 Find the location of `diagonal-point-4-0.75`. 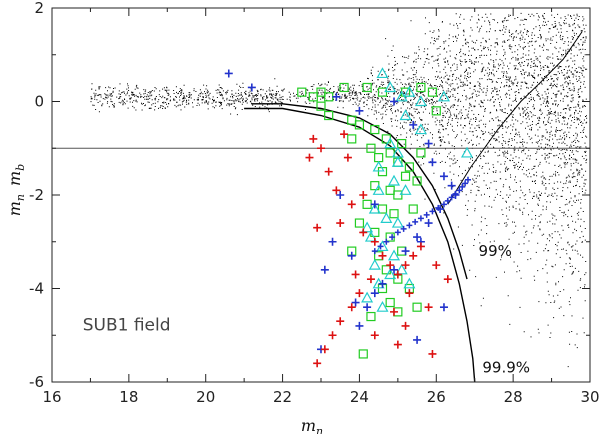

diagonal-point-4-0.75 is located at coordinates (467, 179).